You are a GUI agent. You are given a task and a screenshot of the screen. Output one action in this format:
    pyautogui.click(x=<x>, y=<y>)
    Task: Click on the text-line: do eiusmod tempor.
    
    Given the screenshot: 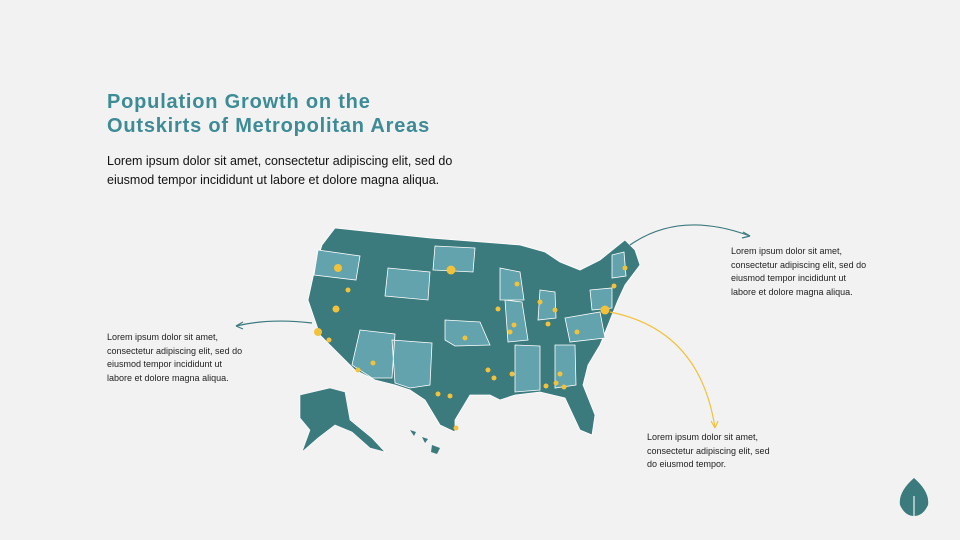 What is the action you would take?
    pyautogui.click(x=687, y=464)
    